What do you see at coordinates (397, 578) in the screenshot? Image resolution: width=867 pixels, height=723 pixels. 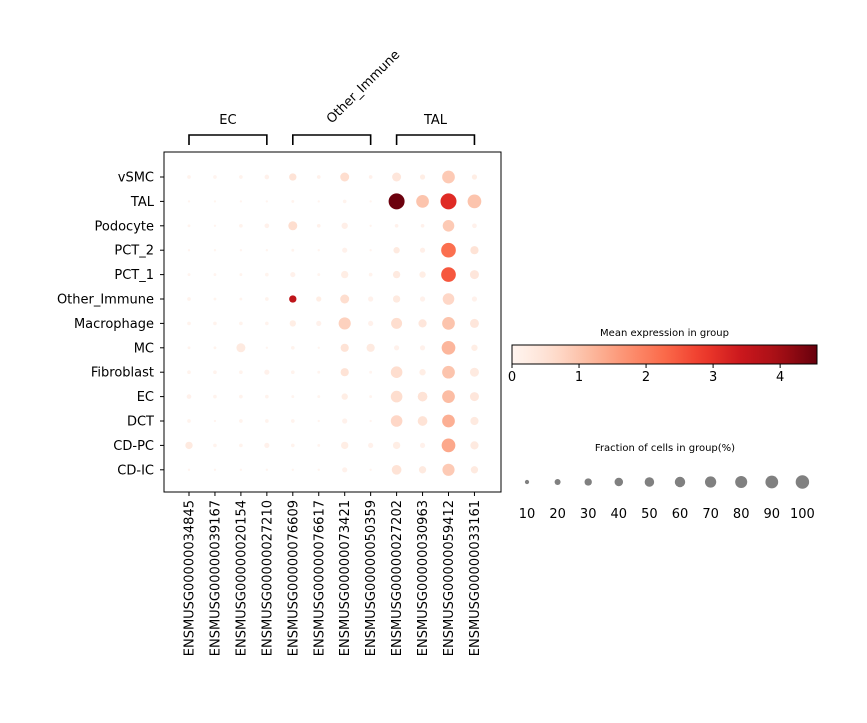 I see `x-tick-label: ENSMUSG00000027202` at bounding box center [397, 578].